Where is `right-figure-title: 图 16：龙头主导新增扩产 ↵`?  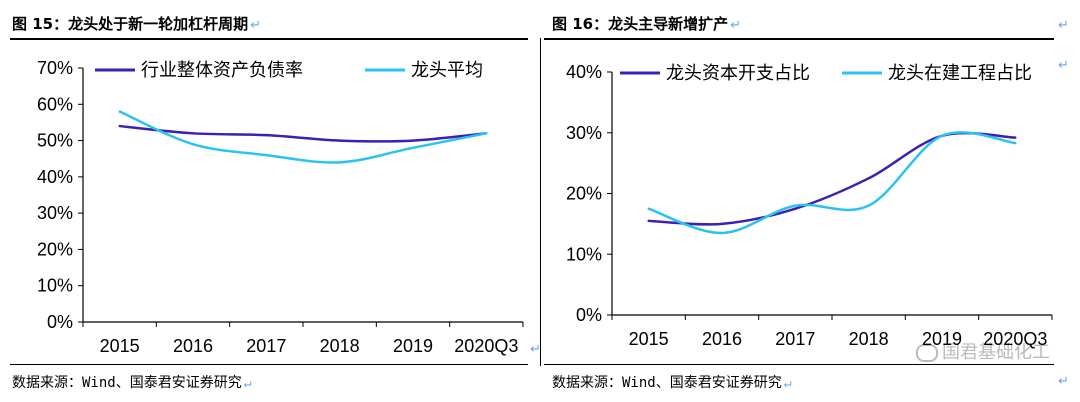 right-figure-title: 图 16：龙头主导新增扩产 ↵ is located at coordinates (647, 24).